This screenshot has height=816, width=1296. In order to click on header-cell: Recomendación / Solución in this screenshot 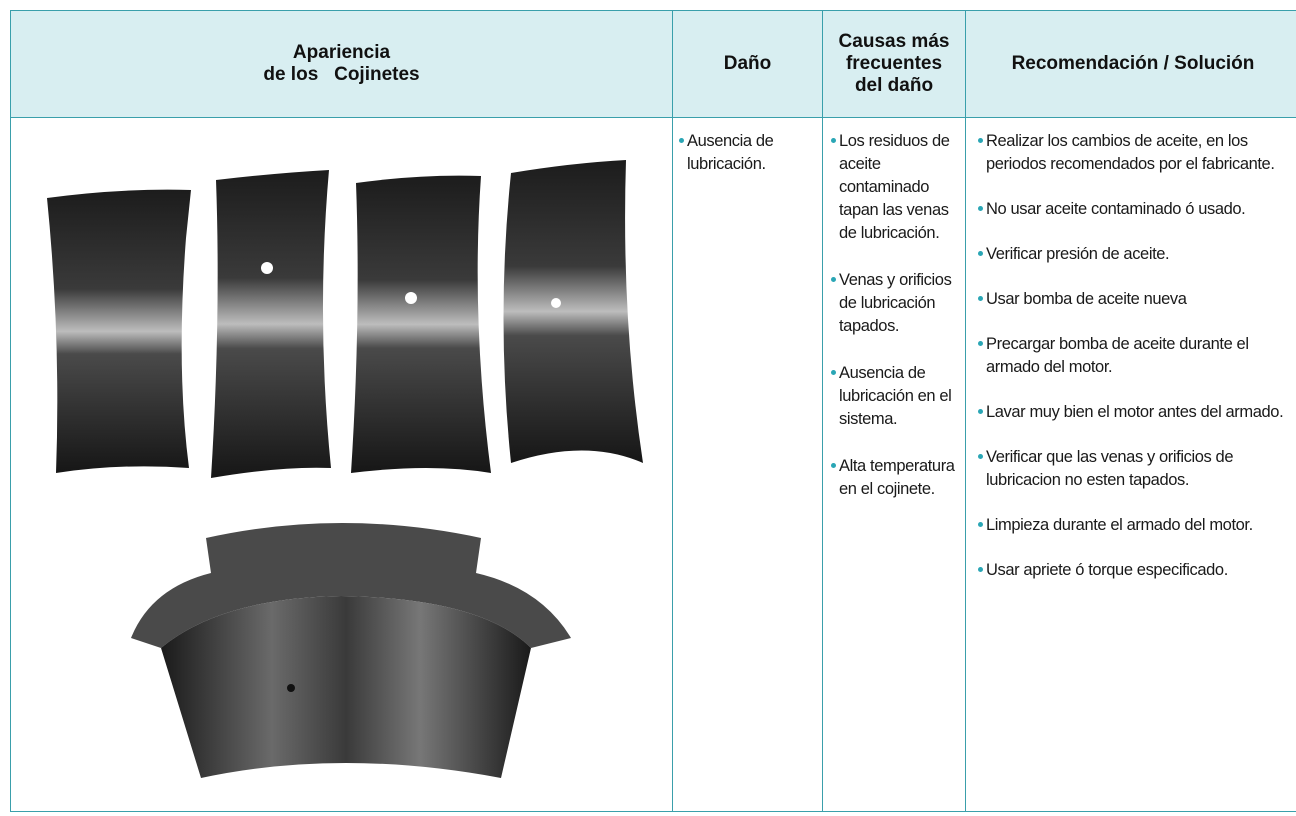, I will do `click(1130, 64)`.